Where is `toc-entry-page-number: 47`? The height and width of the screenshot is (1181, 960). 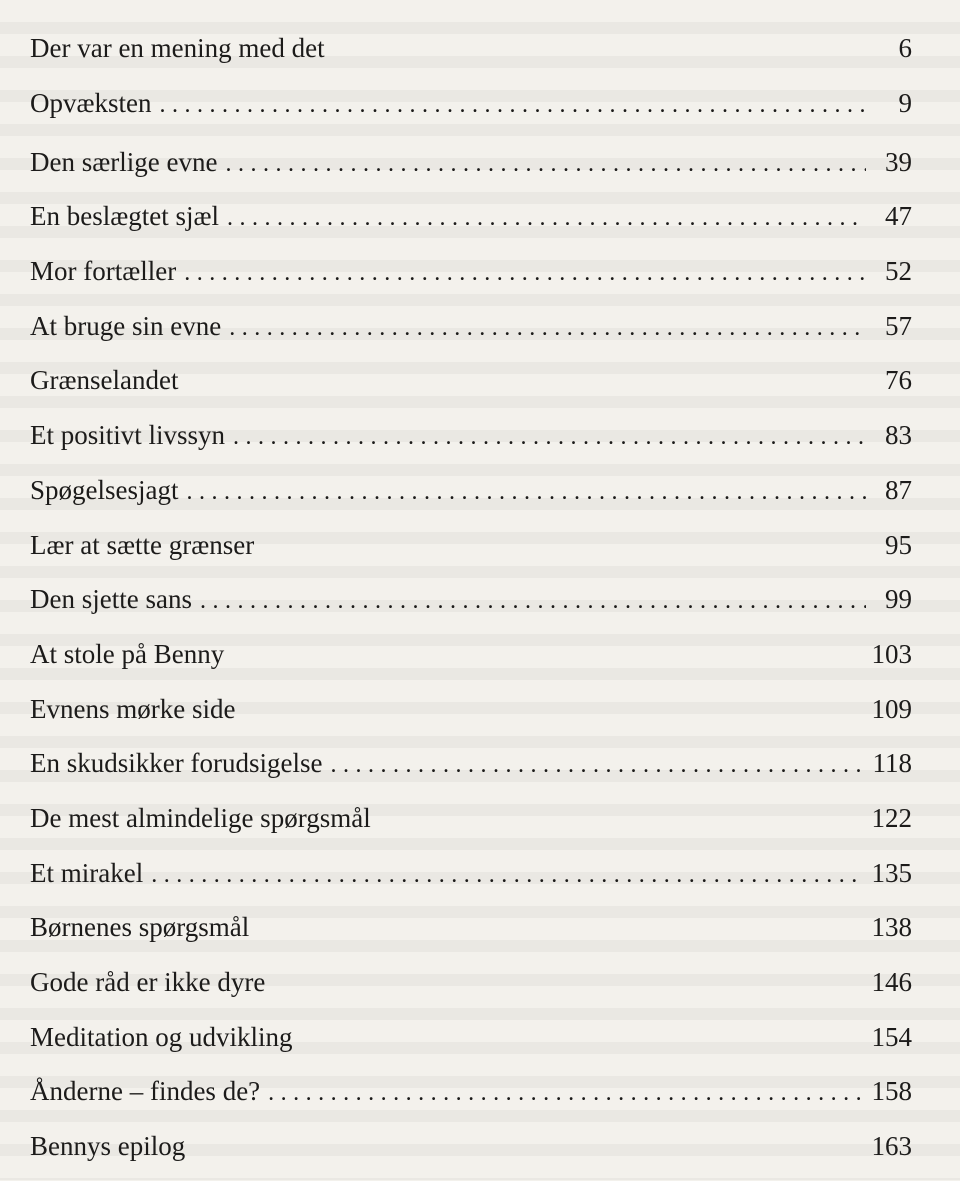
toc-entry-page-number: 47 is located at coordinates (898, 216).